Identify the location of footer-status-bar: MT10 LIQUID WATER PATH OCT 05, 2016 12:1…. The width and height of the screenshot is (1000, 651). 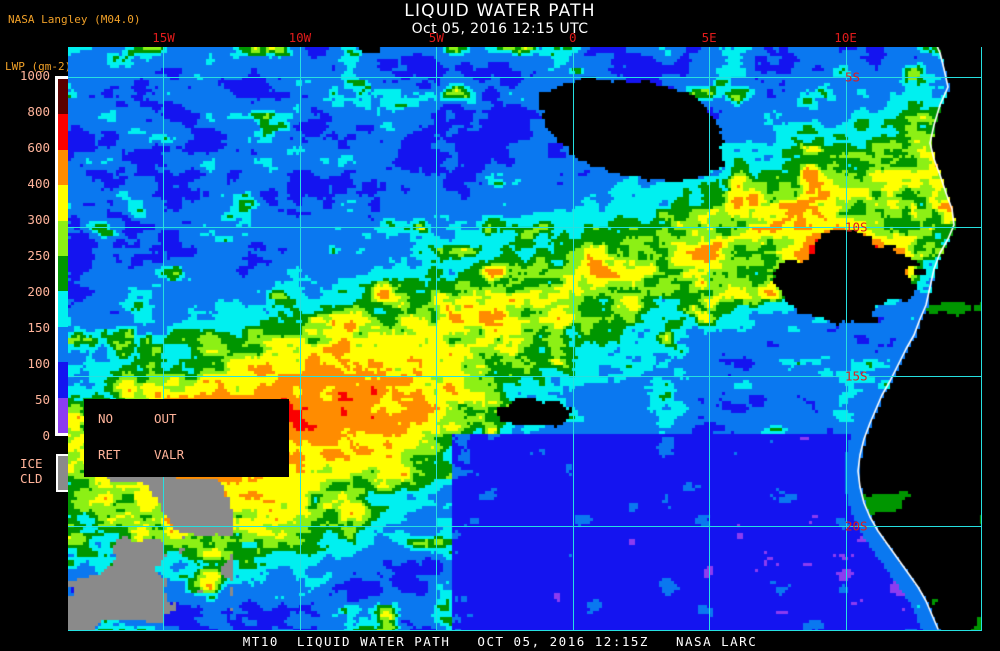
(500, 640).